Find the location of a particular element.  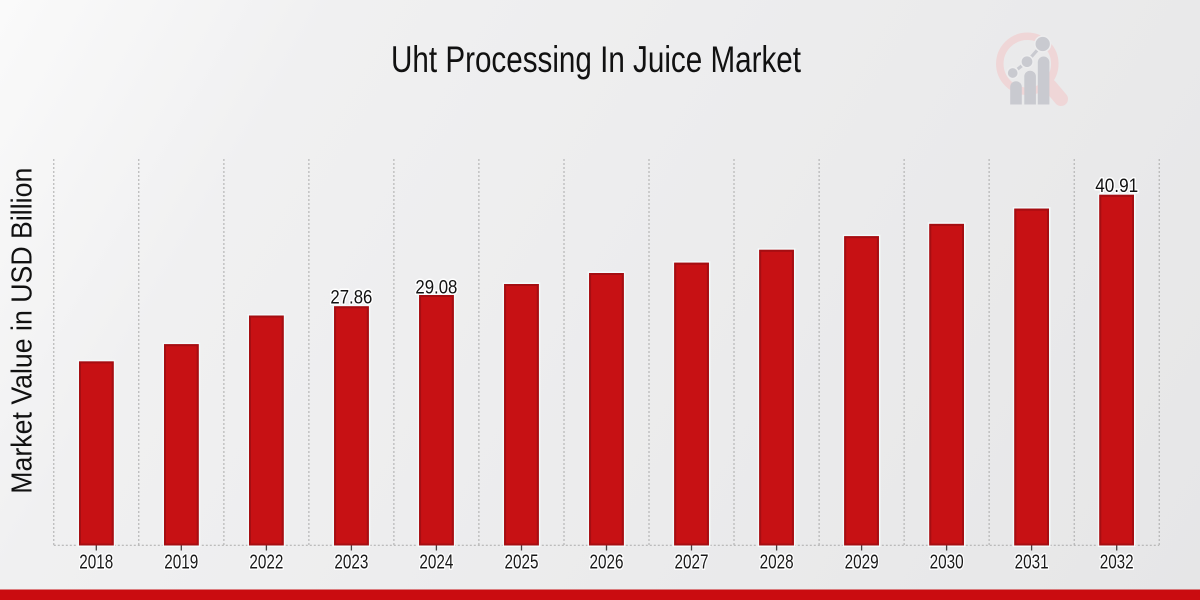

svg-text: 2025 is located at coordinates (522, 562).